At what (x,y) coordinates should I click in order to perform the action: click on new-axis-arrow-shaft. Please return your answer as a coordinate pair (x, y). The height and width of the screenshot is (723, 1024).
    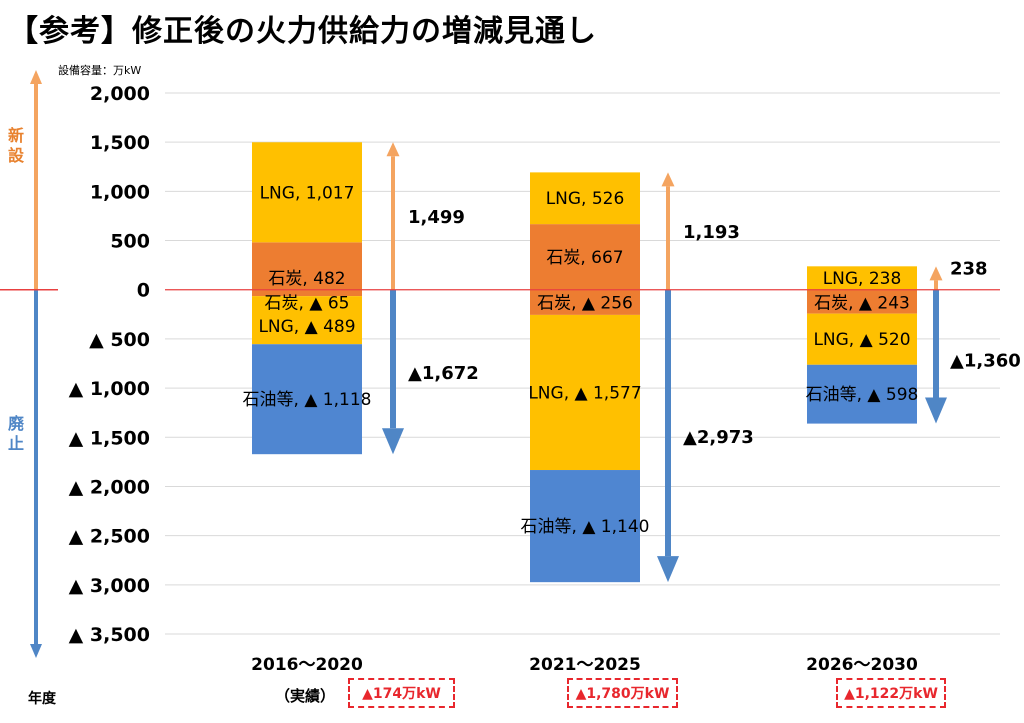
    Looking at the image, I should click on (36, 187).